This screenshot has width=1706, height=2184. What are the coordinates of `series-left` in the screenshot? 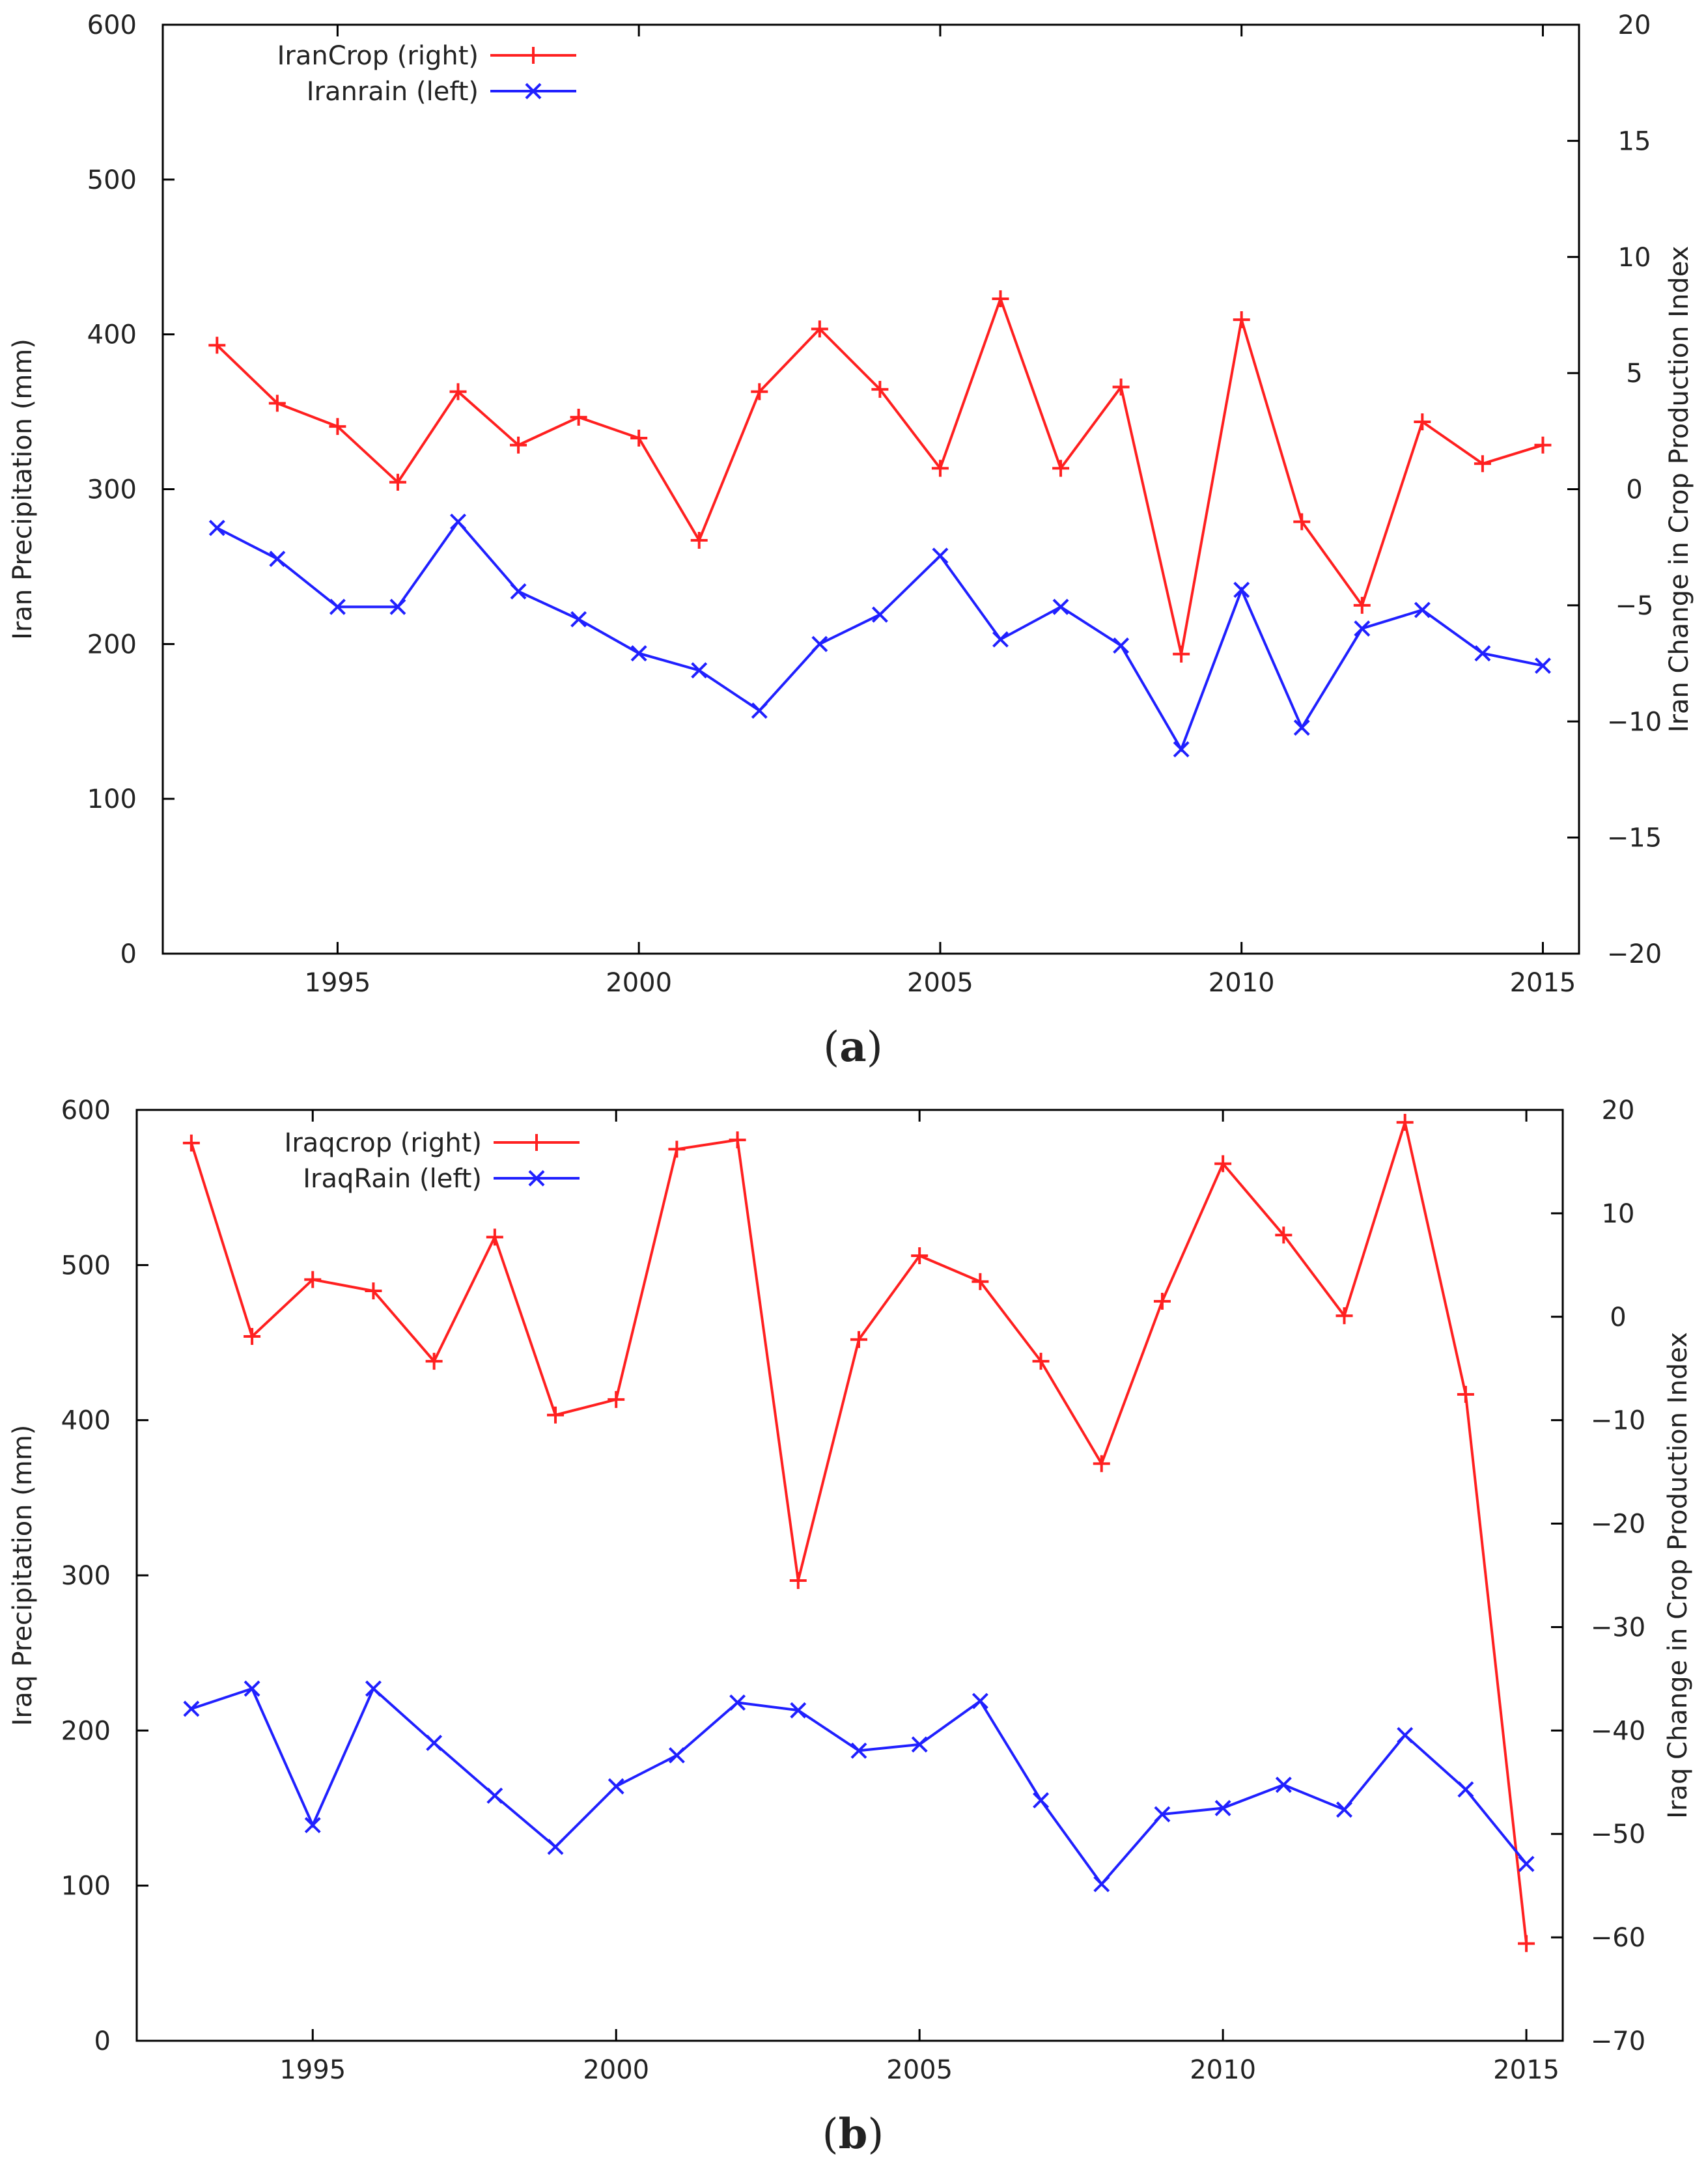 It's located at (859, 1786).